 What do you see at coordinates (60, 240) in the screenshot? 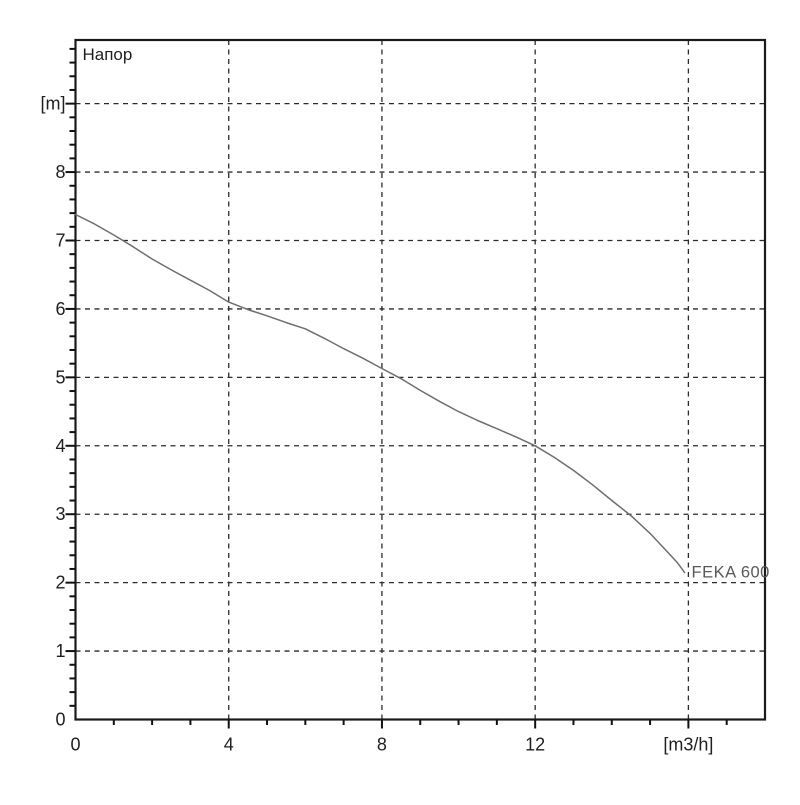
I see `y-tick-label: 7` at bounding box center [60, 240].